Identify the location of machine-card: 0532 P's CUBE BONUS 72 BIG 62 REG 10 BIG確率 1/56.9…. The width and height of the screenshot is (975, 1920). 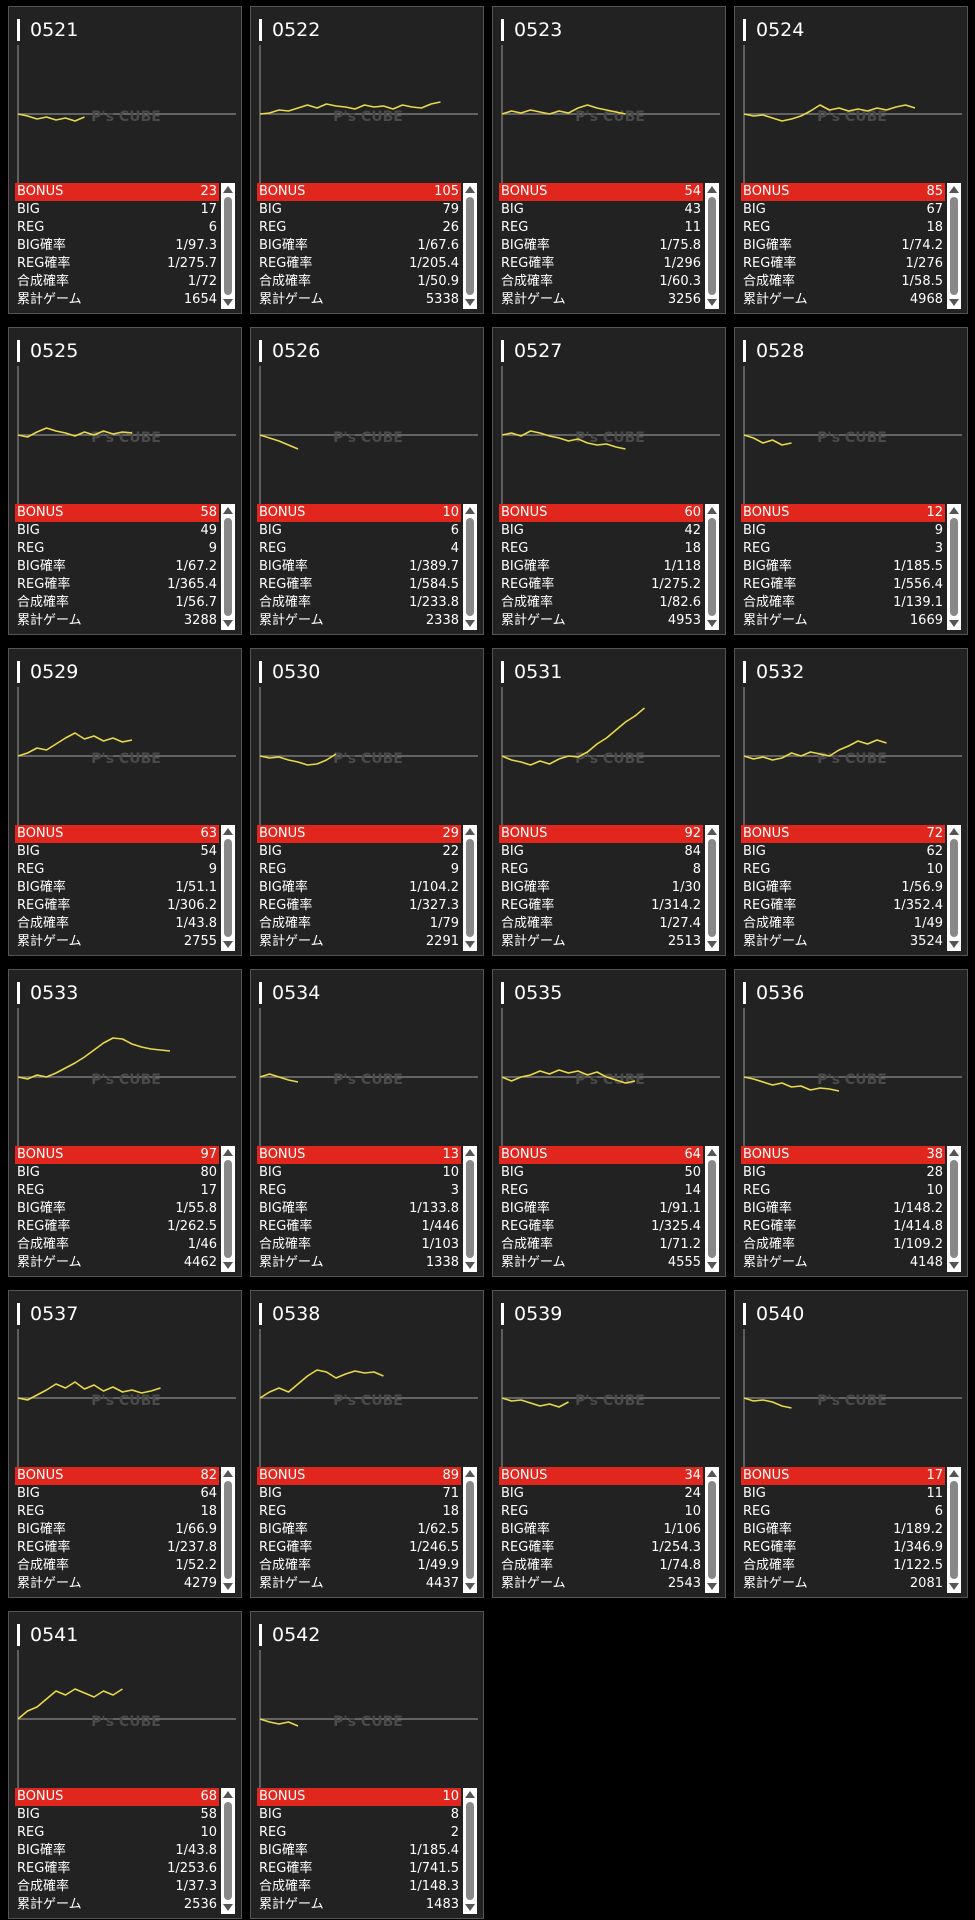
(851, 802).